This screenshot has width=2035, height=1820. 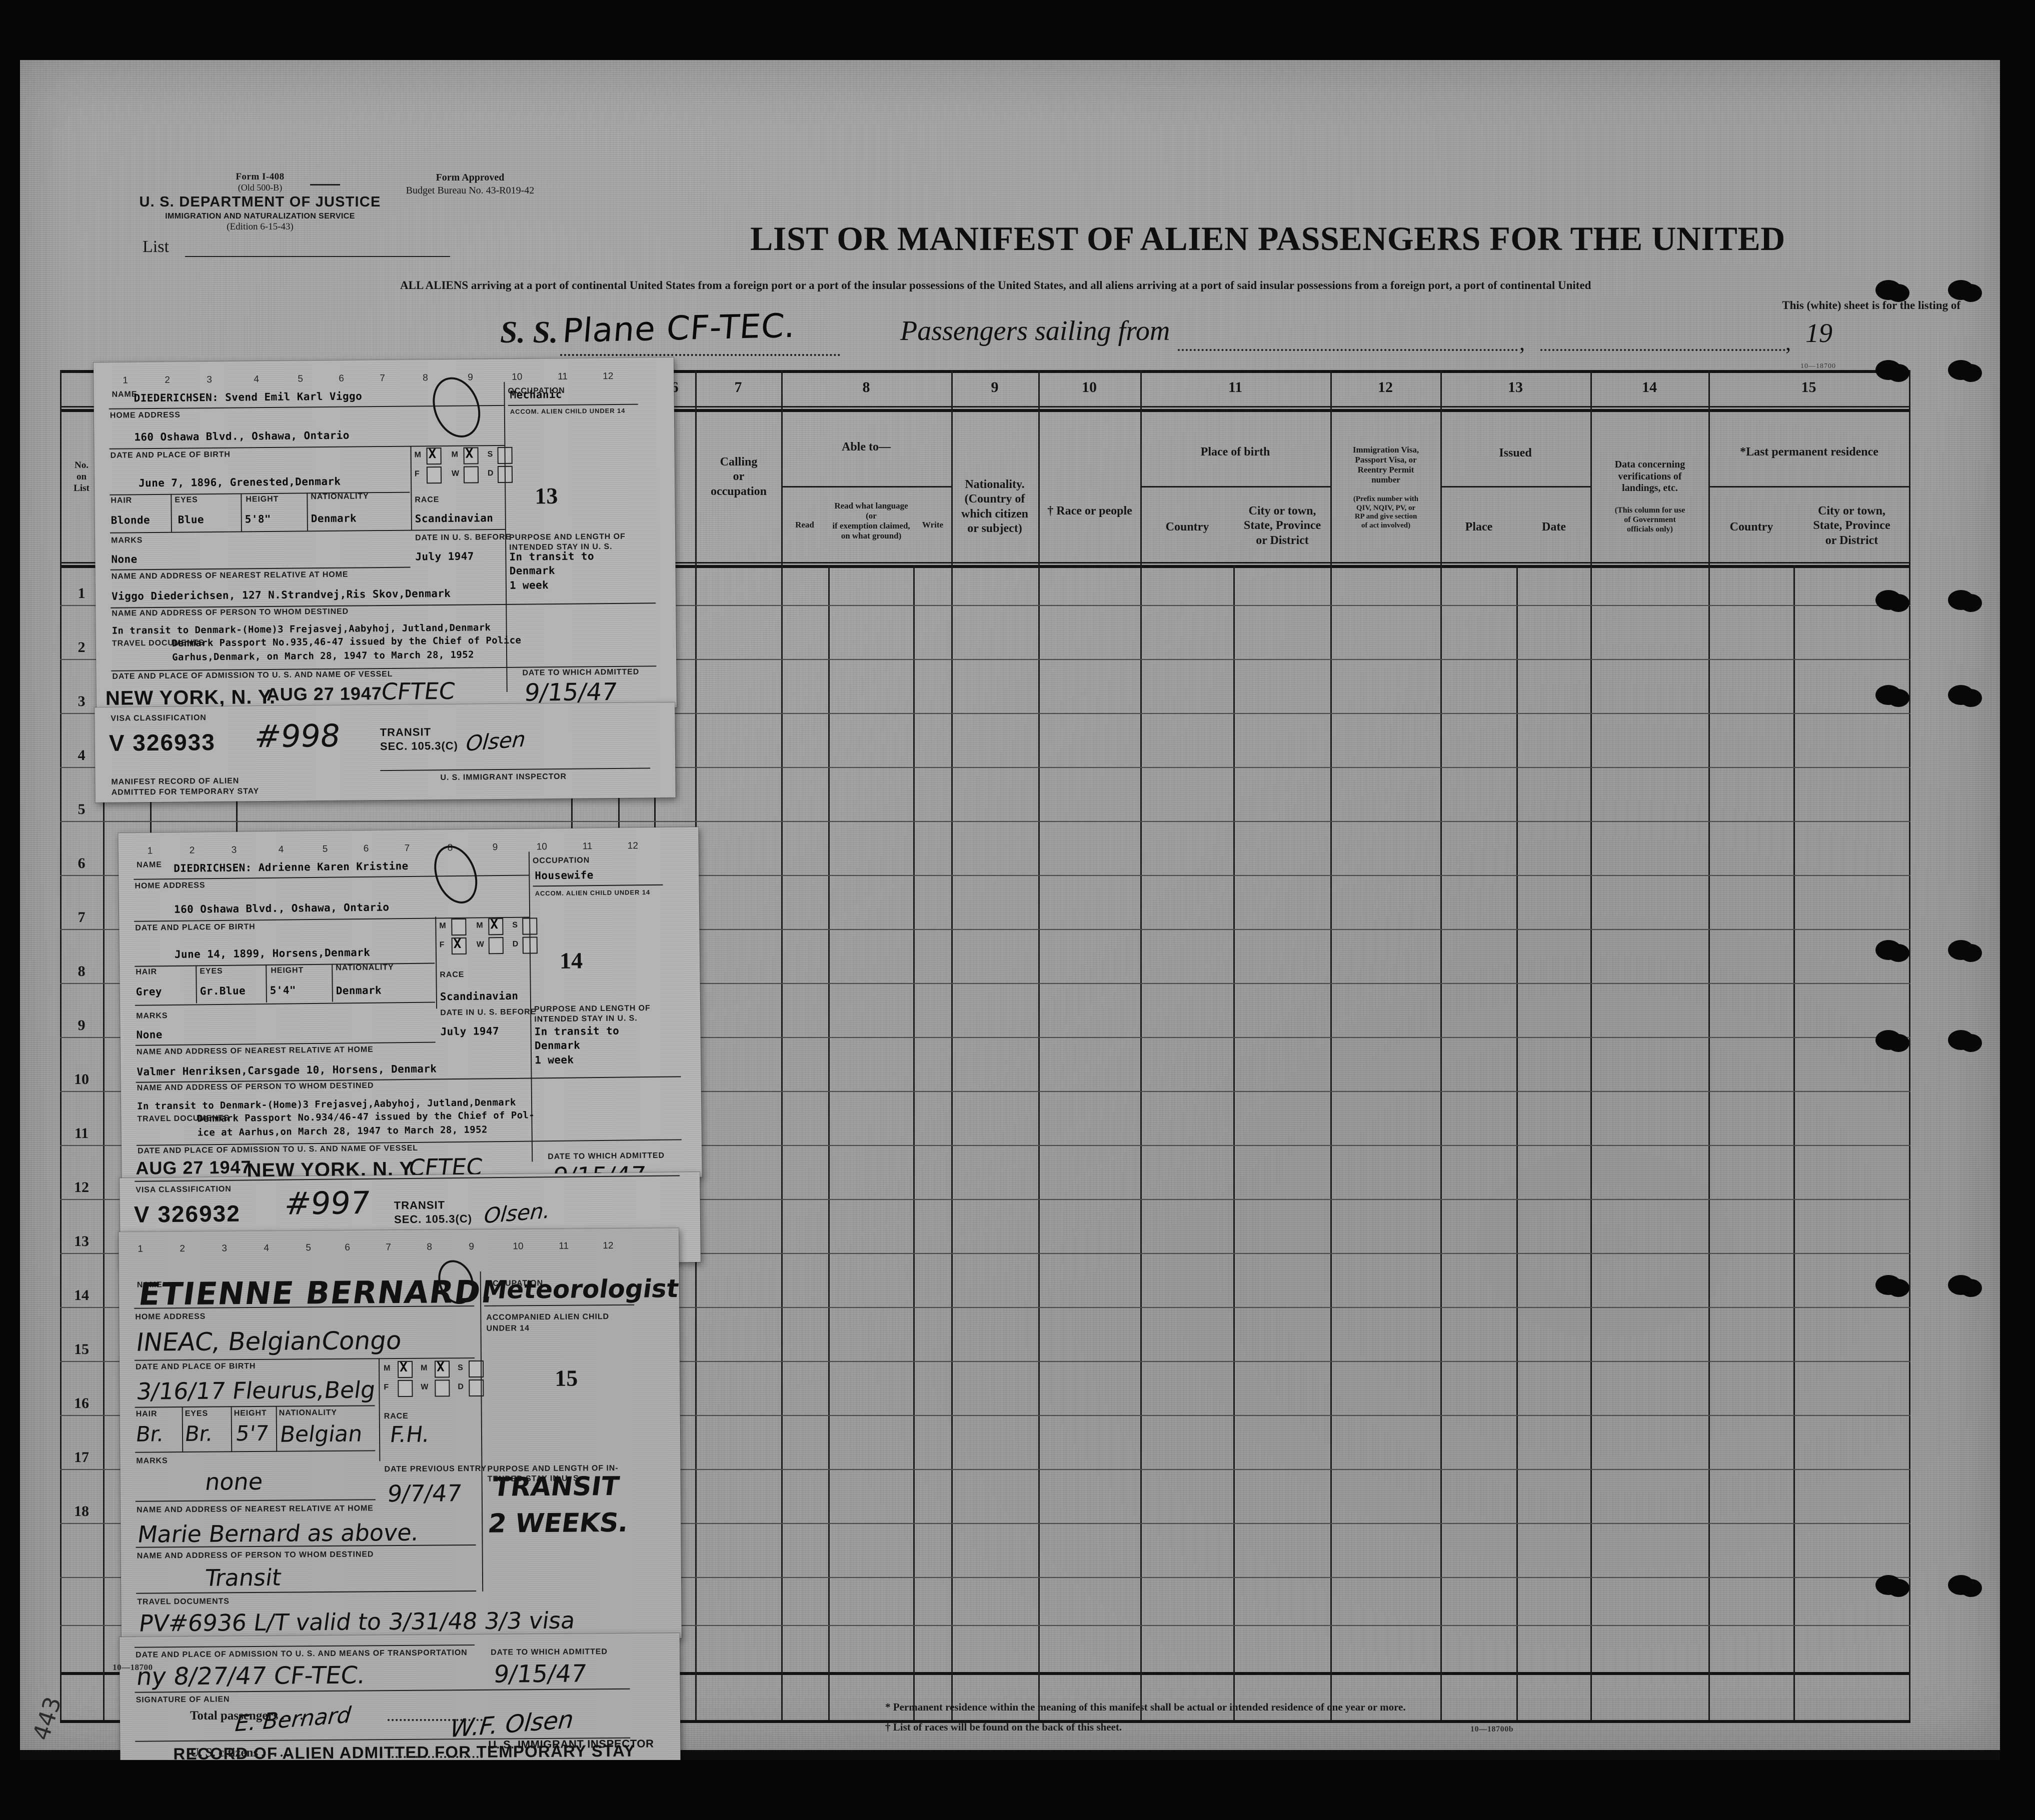 What do you see at coordinates (183, 1699) in the screenshot?
I see `card3-label-signature: SIGNATURE OF ALIEN` at bounding box center [183, 1699].